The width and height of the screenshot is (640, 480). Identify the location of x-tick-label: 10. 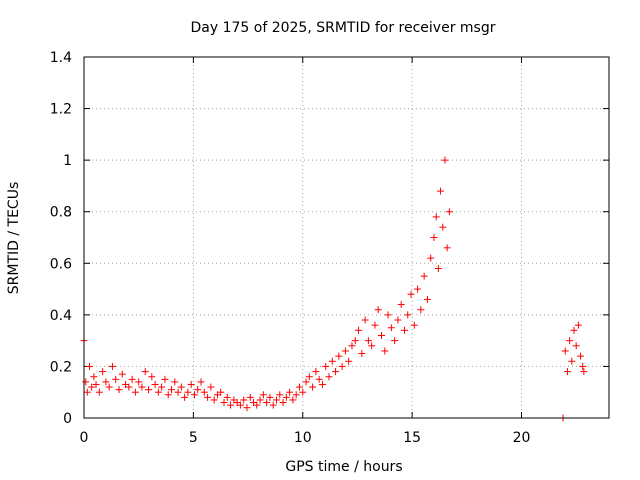
(303, 438).